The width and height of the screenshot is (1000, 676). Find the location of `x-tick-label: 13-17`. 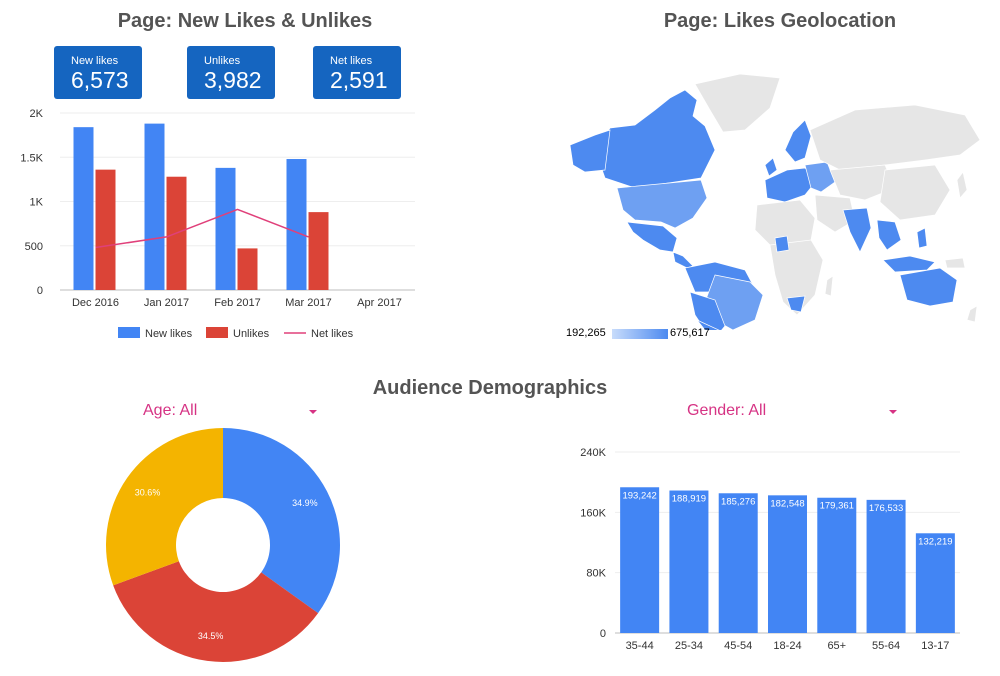

x-tick-label: 13-17 is located at coordinates (935, 646).